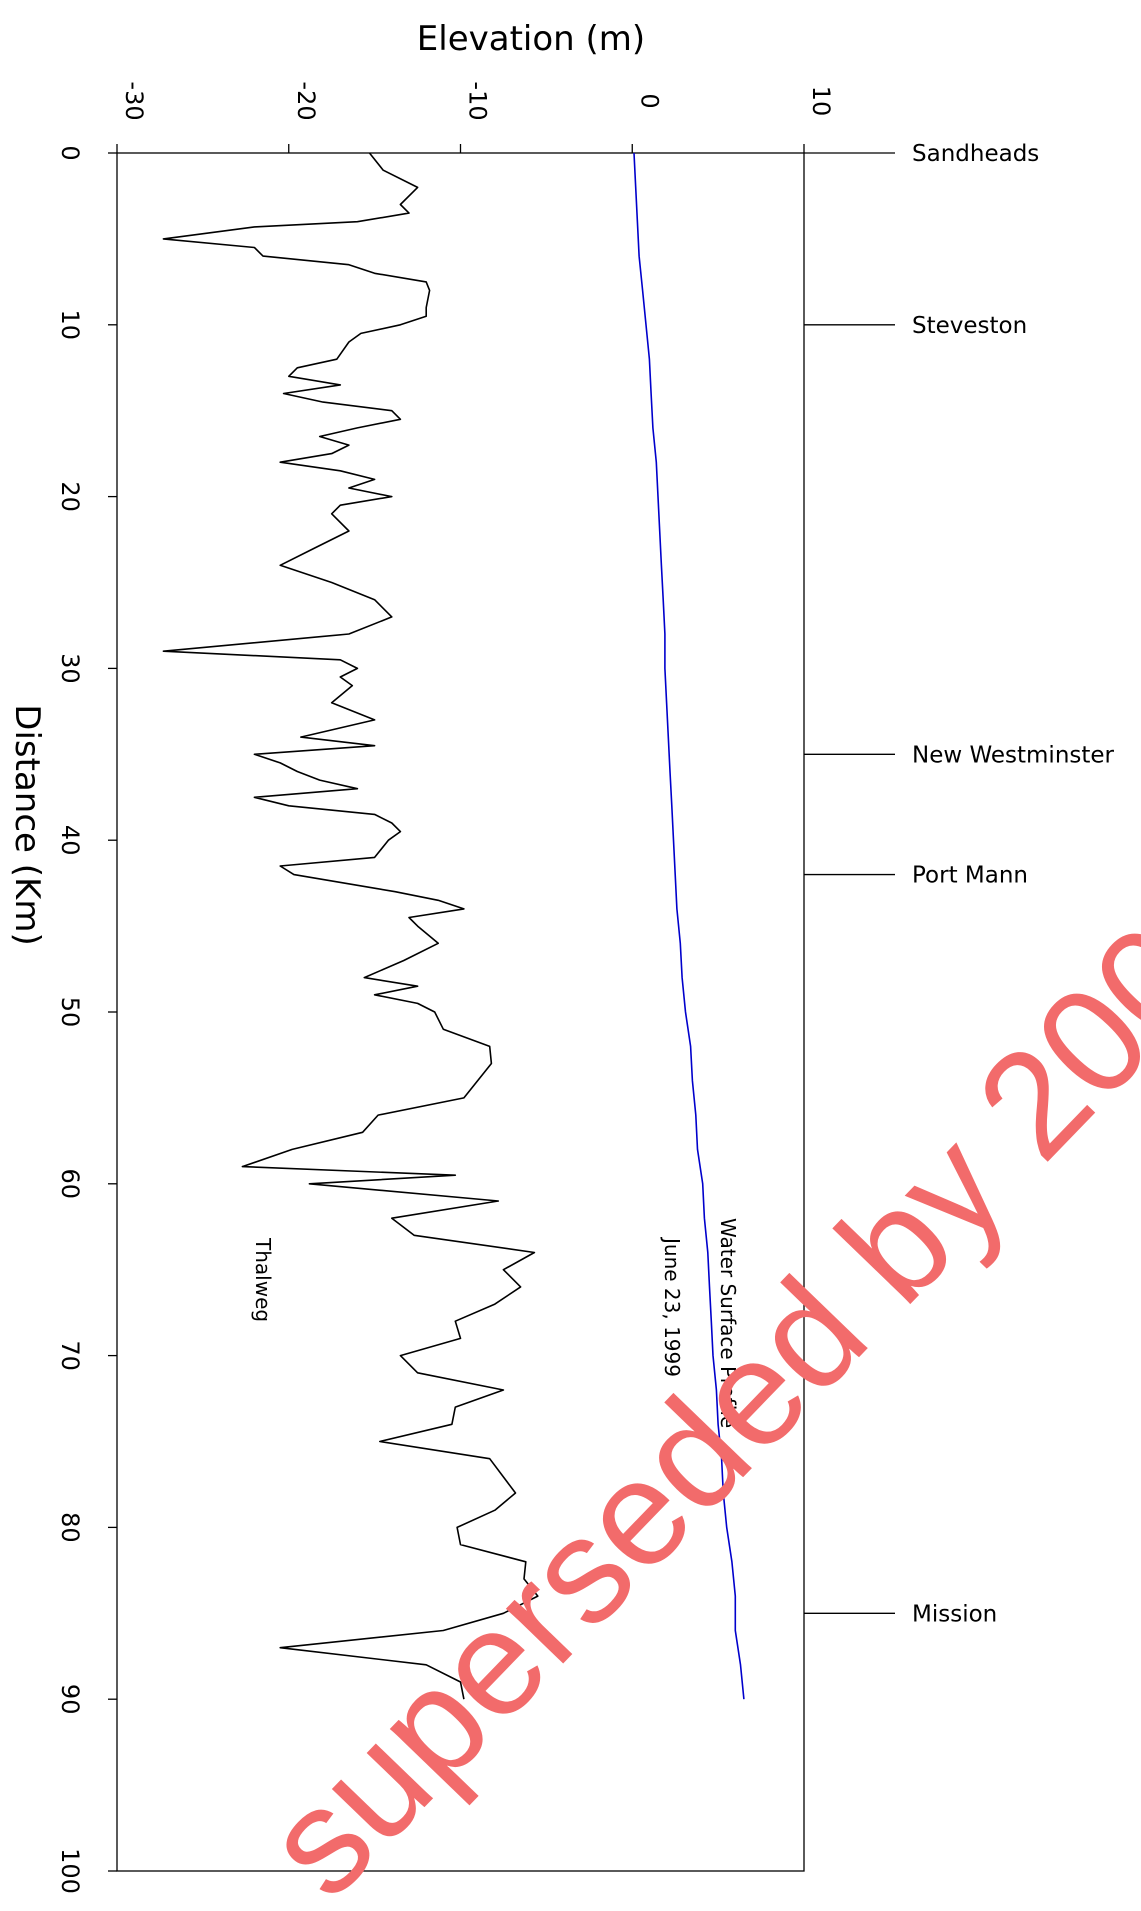 Image resolution: width=1141 pixels, height=1911 pixels. What do you see at coordinates (975, 154) in the screenshot?
I see `station-label: Sandheads` at bounding box center [975, 154].